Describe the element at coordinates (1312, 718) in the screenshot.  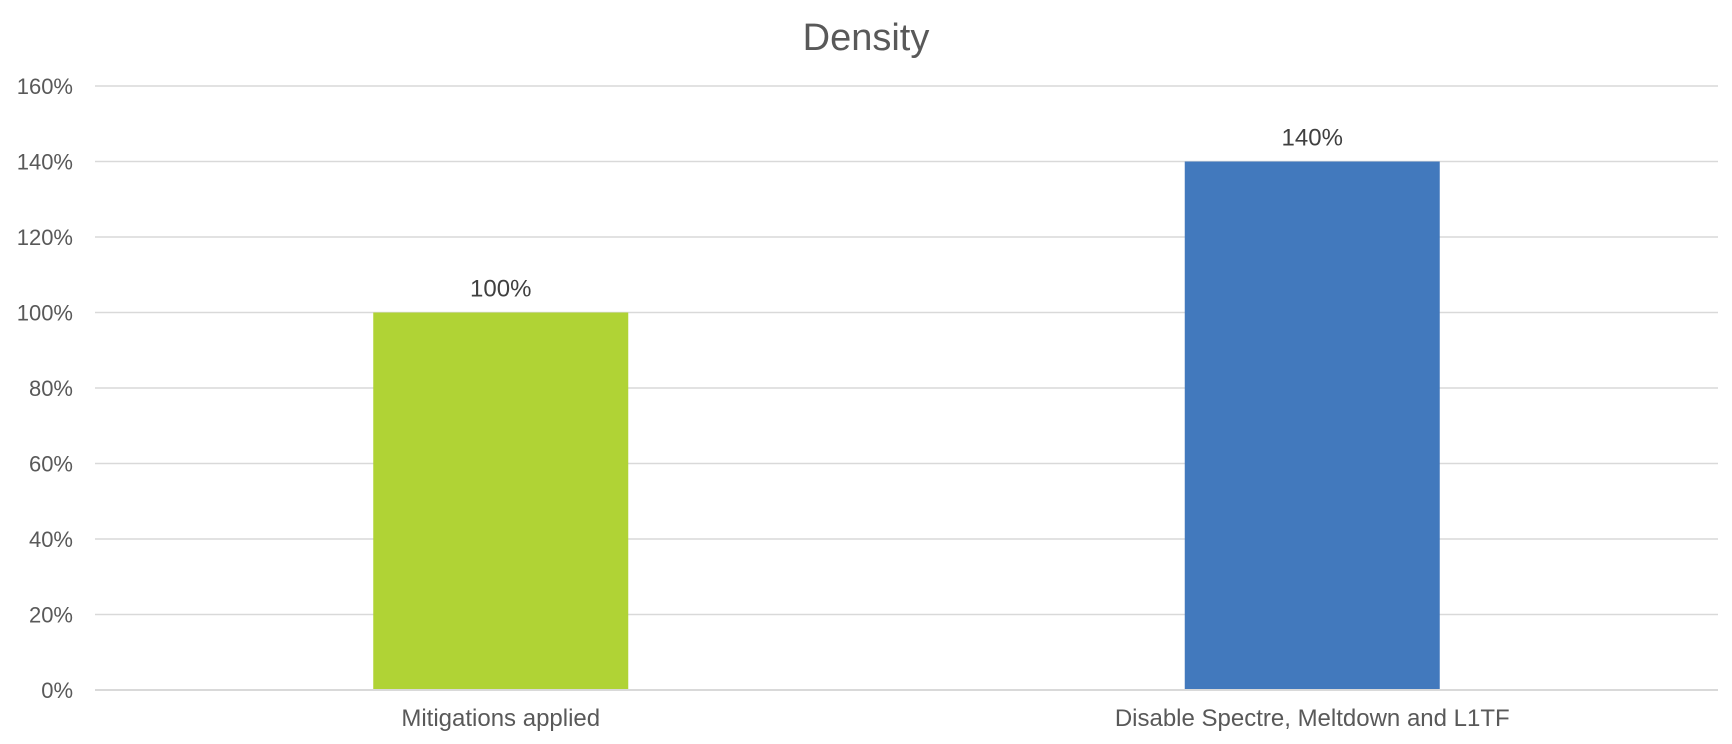
I see `category-label: Disable Spectre, Meltdown and L1TF` at that location.